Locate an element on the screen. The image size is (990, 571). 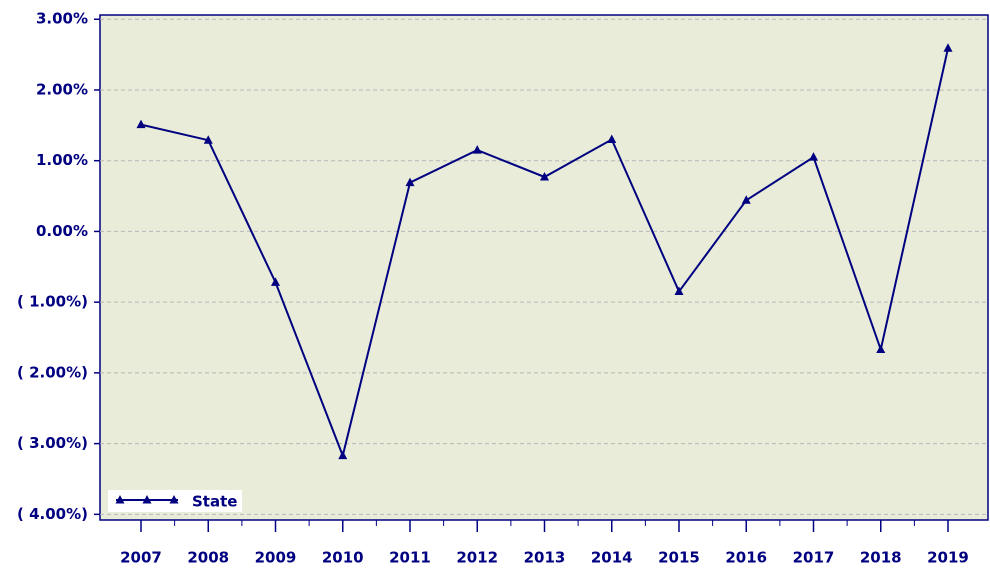
x-tick-label: 2018 is located at coordinates (881, 558).